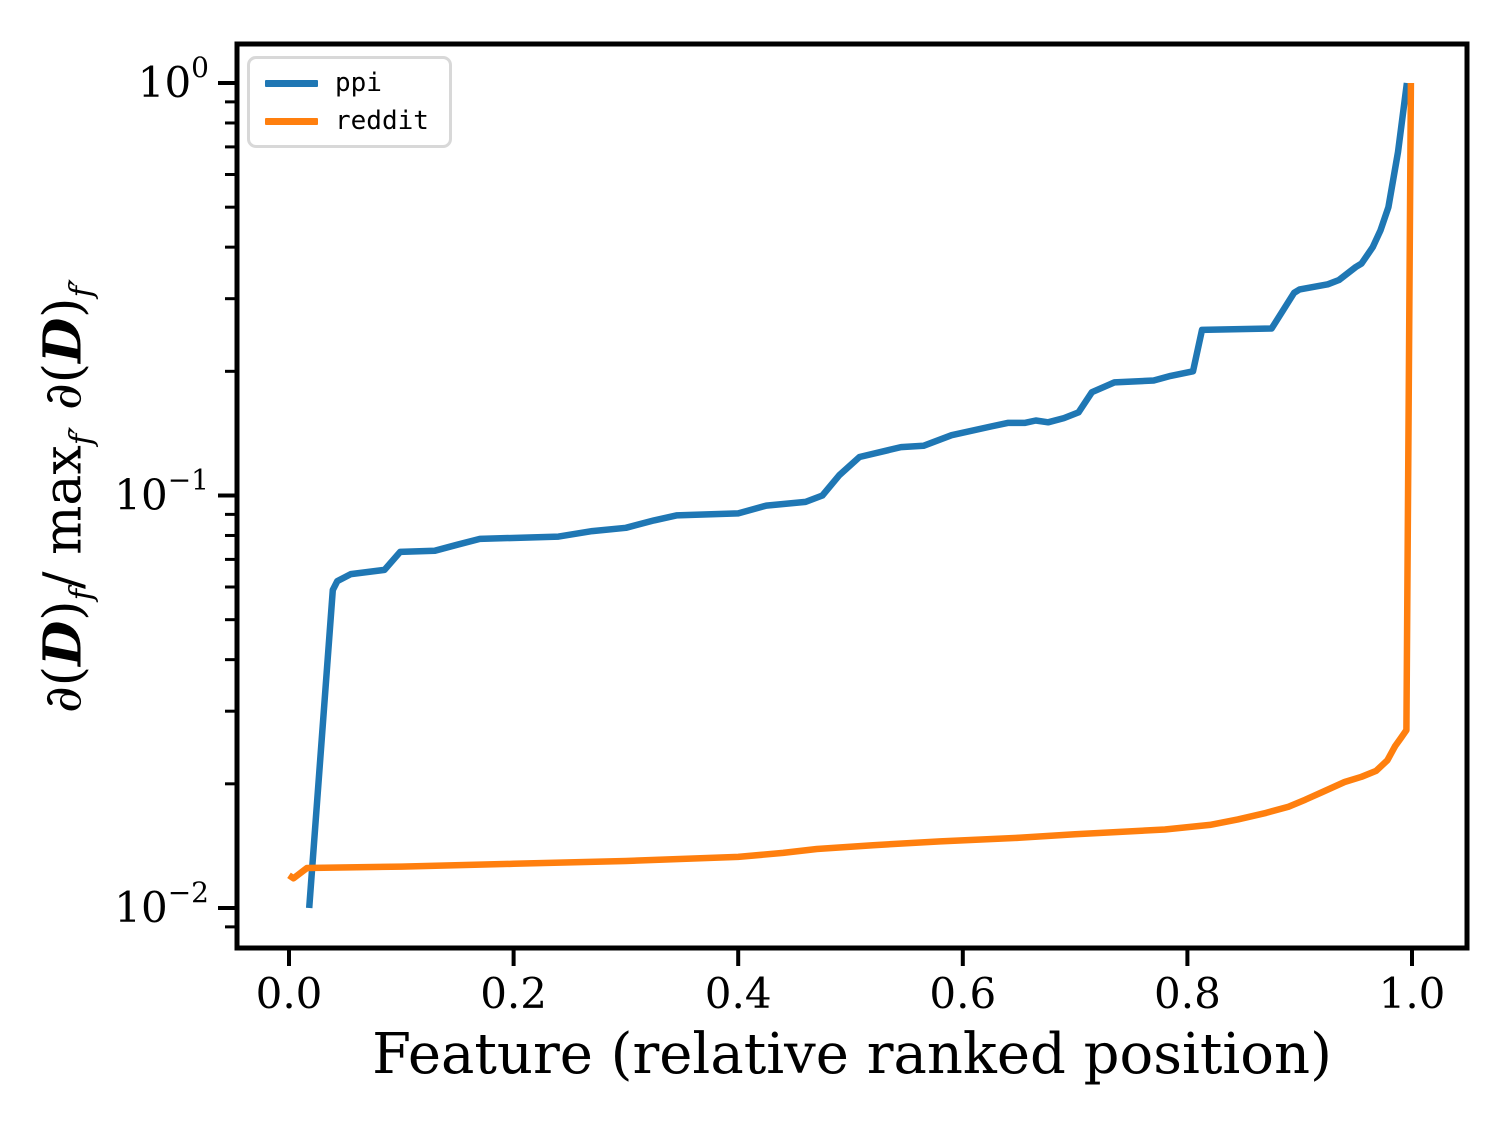 This screenshot has width=1511, height=1133. Describe the element at coordinates (173, 79) in the screenshot. I see `y-tick-label: 10⁰` at that location.